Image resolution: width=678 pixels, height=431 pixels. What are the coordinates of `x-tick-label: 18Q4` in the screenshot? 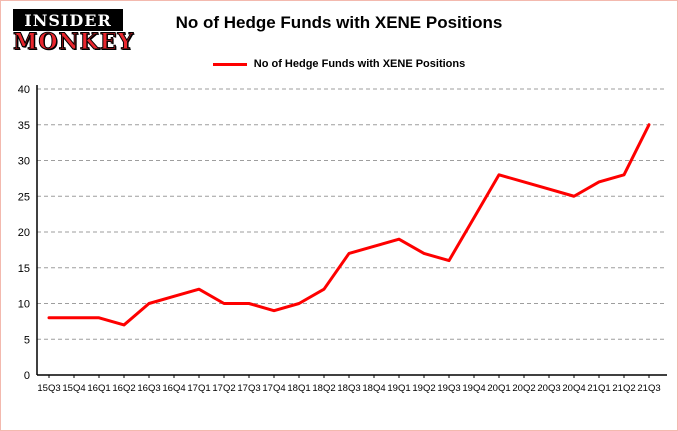 It's located at (373, 388).